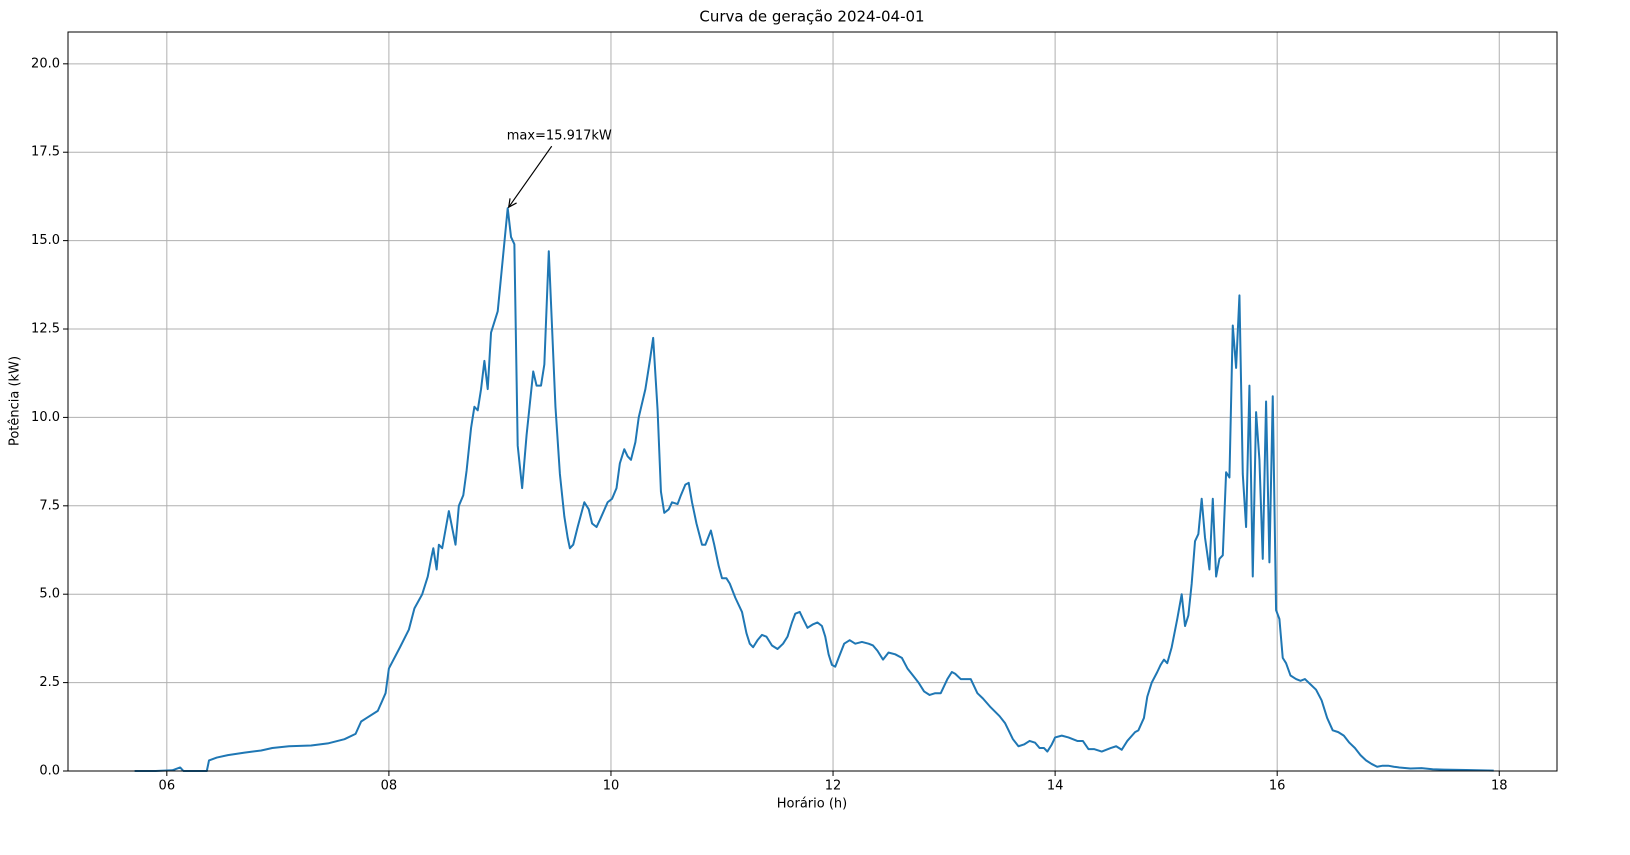 The image size is (1630, 855). I want to click on x-tick-label: 06, so click(167, 786).